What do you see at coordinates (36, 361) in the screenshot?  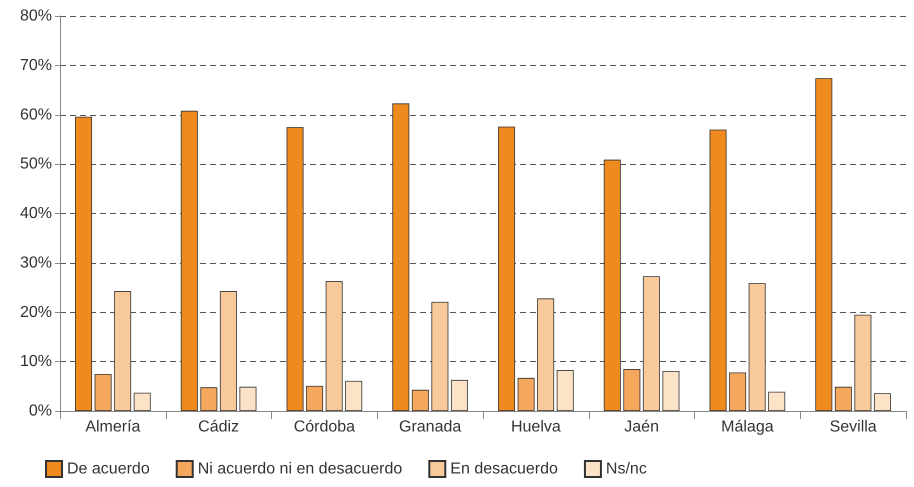 I see `y-tick-label: 10%` at bounding box center [36, 361].